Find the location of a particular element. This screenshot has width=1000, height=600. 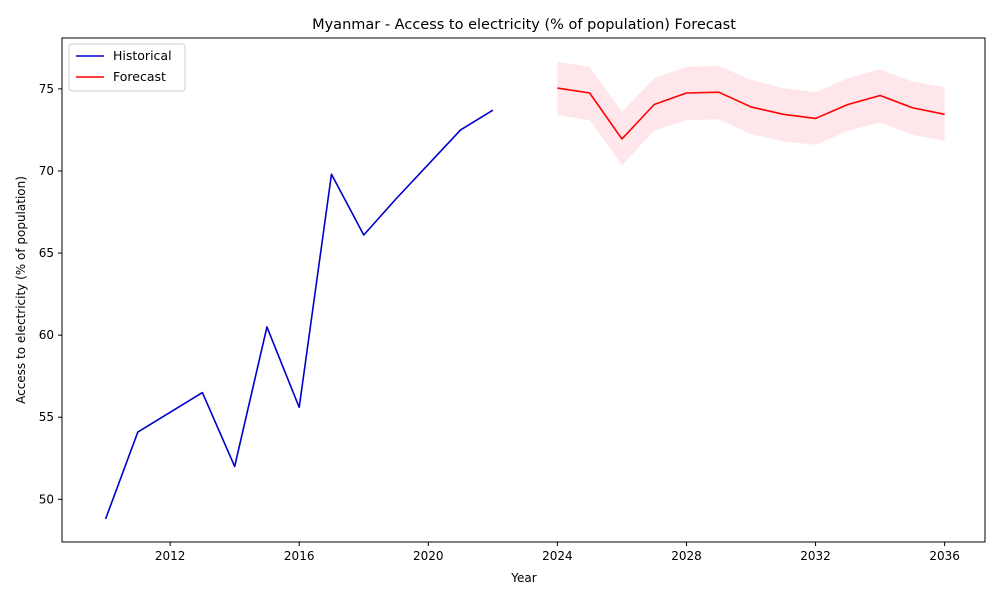

y-tick-label: 75 is located at coordinates (46, 89).